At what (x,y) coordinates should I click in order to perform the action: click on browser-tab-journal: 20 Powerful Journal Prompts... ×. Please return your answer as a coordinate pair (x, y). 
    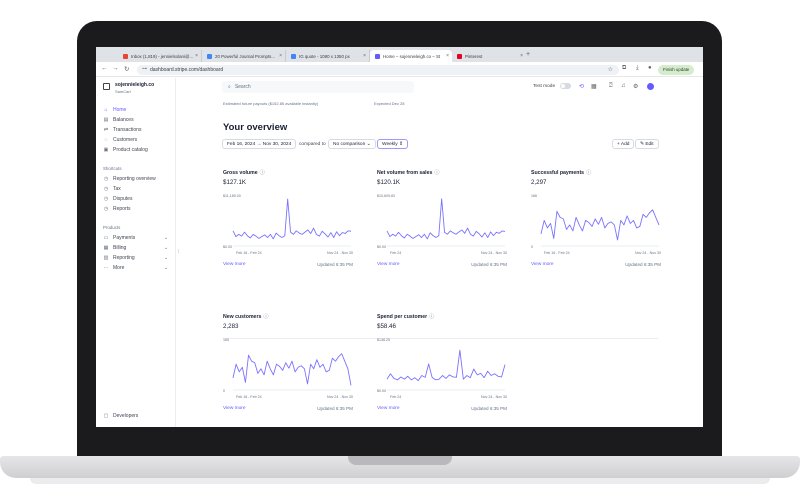
    Looking at the image, I should click on (244, 56).